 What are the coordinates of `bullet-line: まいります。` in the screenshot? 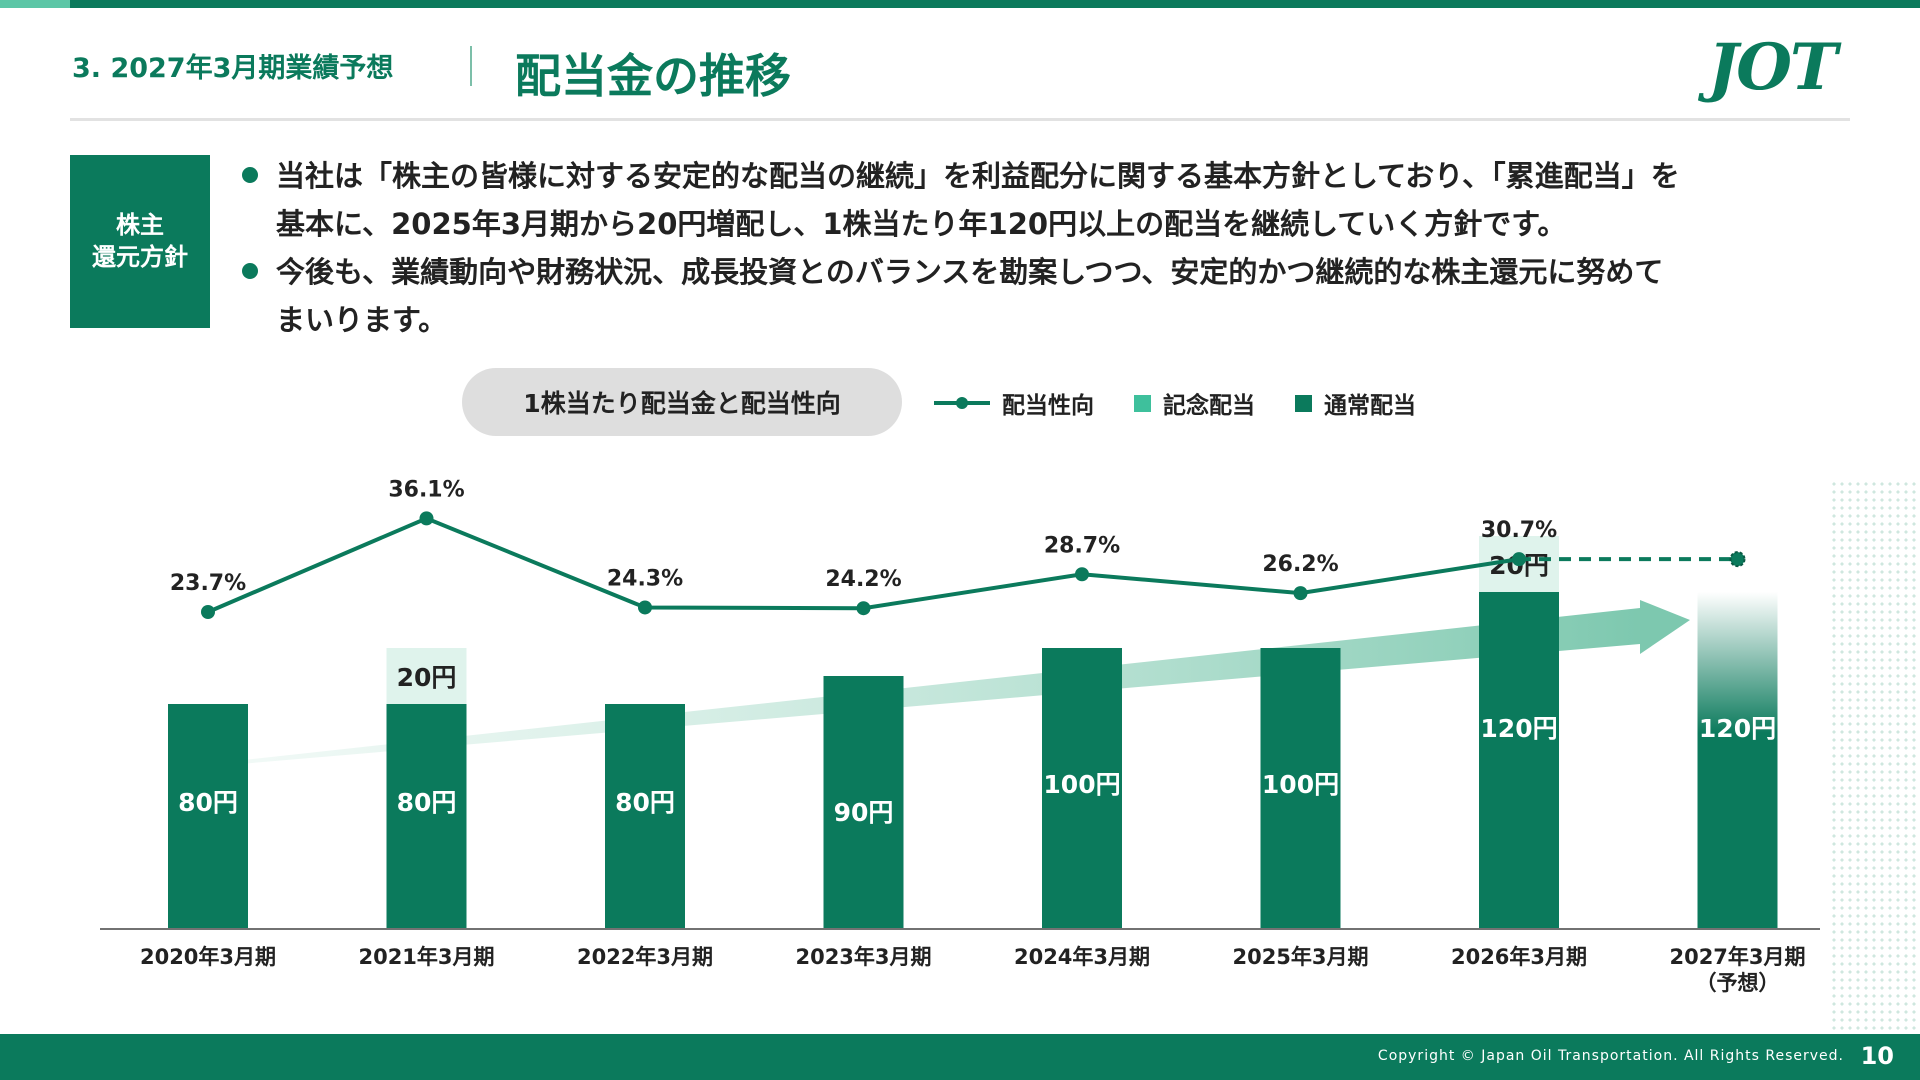 It's located at (362, 320).